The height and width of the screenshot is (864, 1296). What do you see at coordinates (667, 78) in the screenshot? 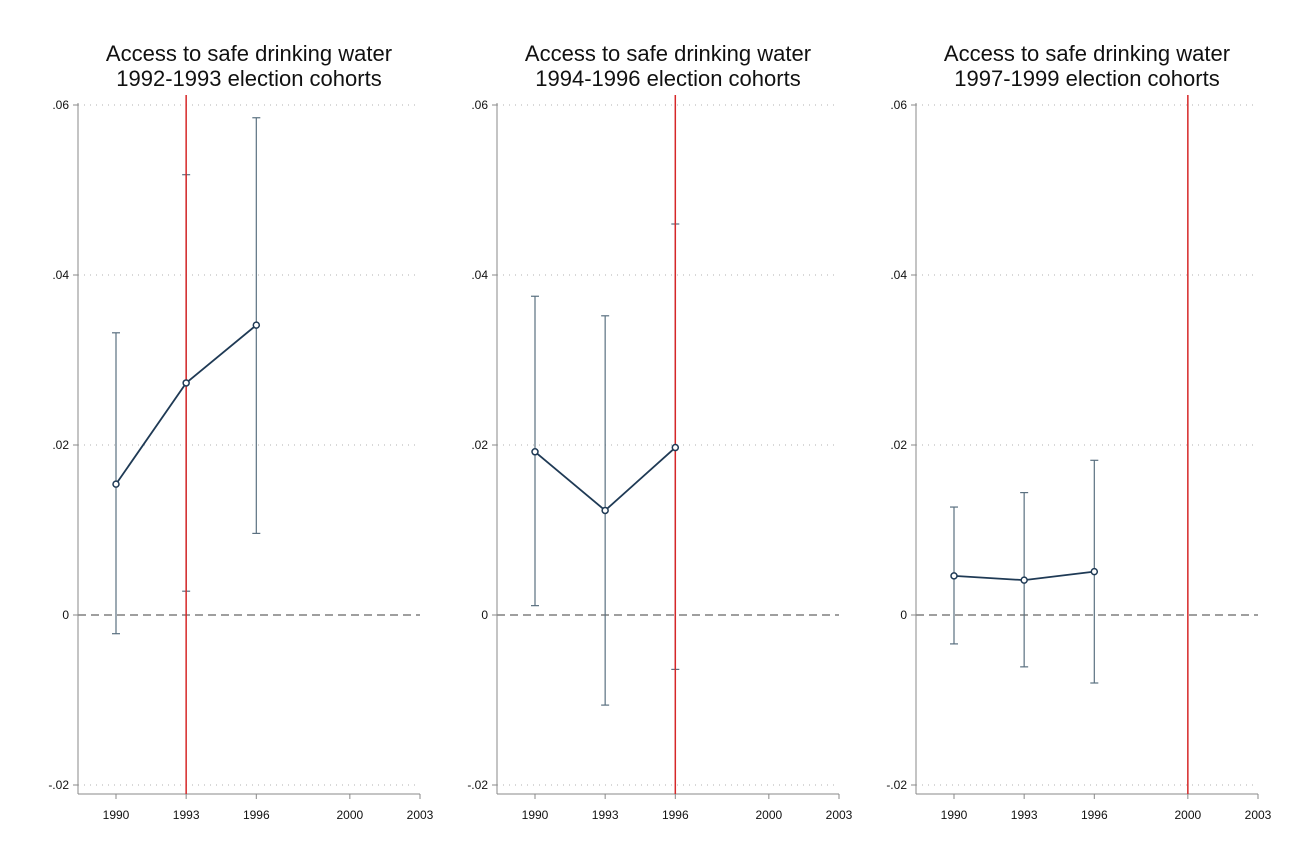
I see `panel-title-line-2: 1994-1996 election cohorts` at bounding box center [667, 78].